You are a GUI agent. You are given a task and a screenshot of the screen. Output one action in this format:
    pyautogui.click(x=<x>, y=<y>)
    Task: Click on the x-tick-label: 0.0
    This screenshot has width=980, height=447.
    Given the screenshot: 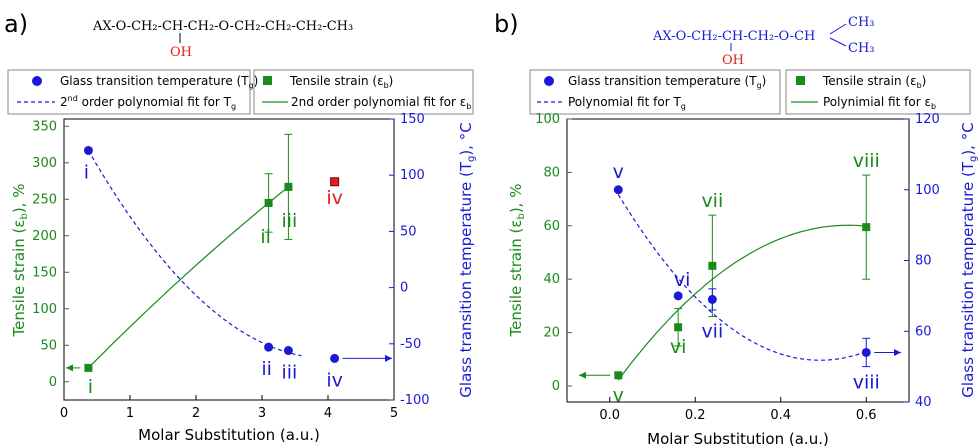 What is the action you would take?
    pyautogui.click(x=609, y=415)
    